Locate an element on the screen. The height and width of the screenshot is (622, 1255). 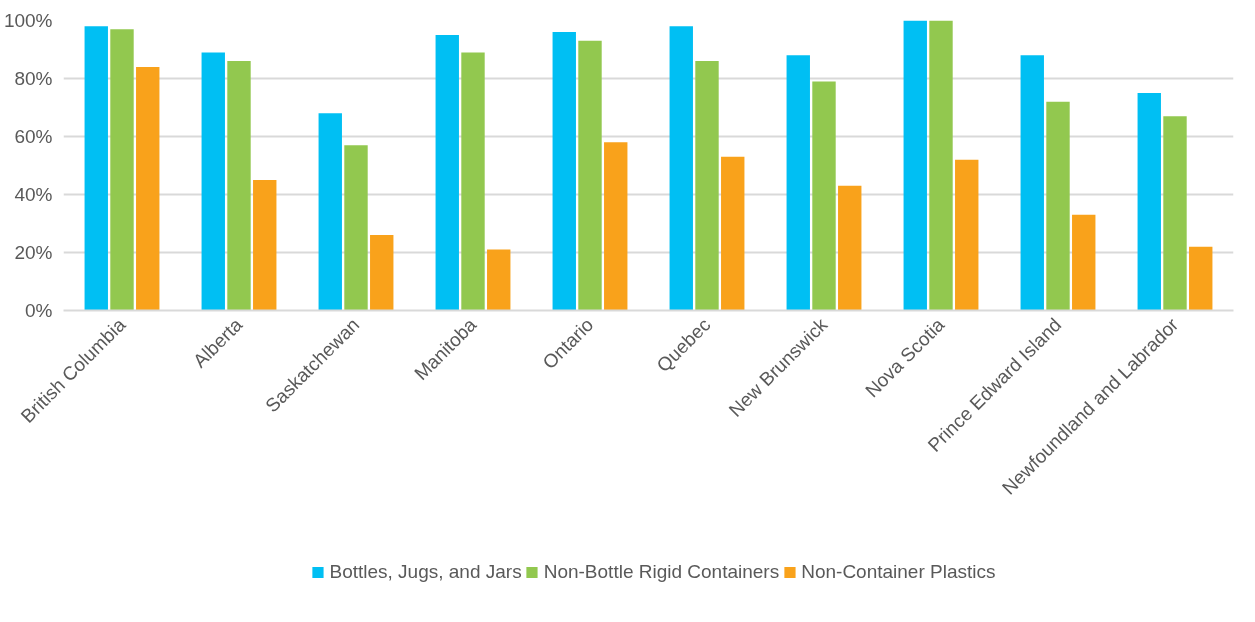
y-tick-label: 40% is located at coordinates (33, 194).